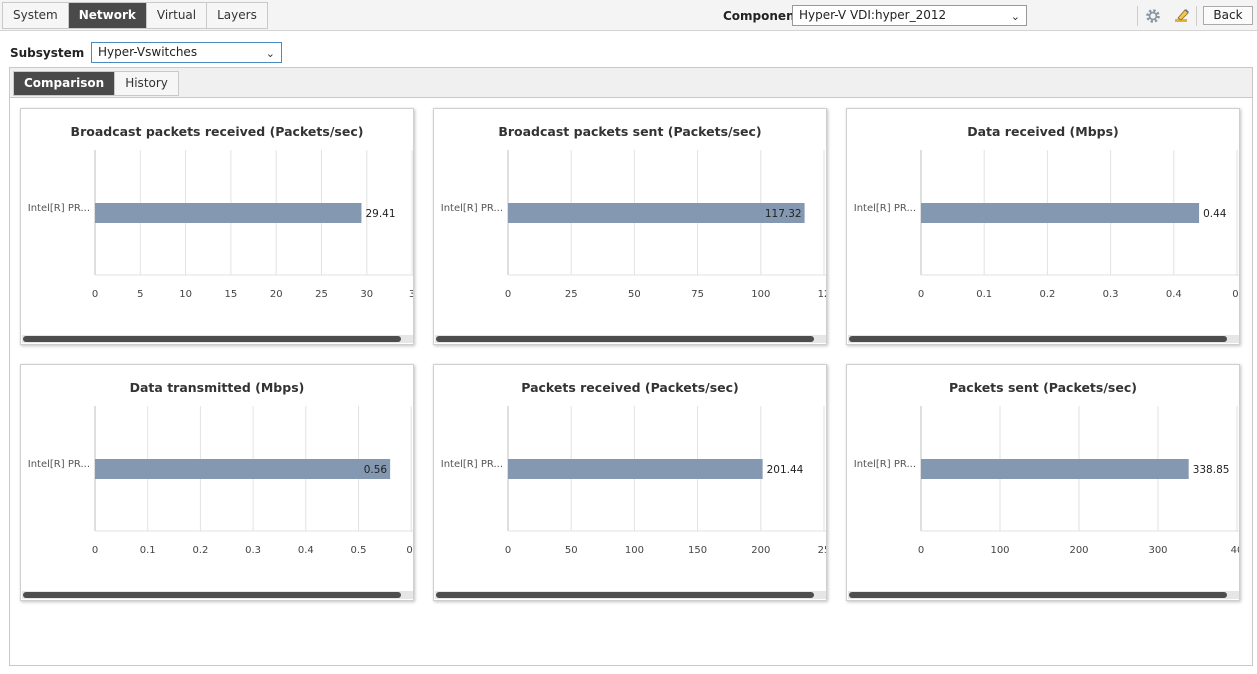 The width and height of the screenshot is (1257, 674). What do you see at coordinates (697, 550) in the screenshot?
I see `x-tick-label: 150` at bounding box center [697, 550].